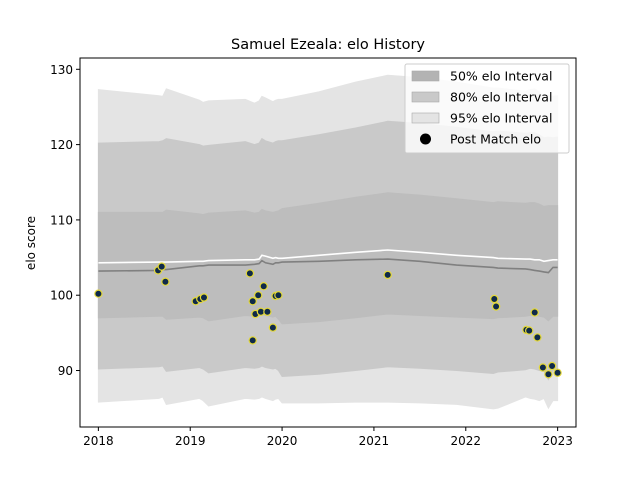  What do you see at coordinates (374, 441) in the screenshot?
I see `x-tick-label: 2021` at bounding box center [374, 441].